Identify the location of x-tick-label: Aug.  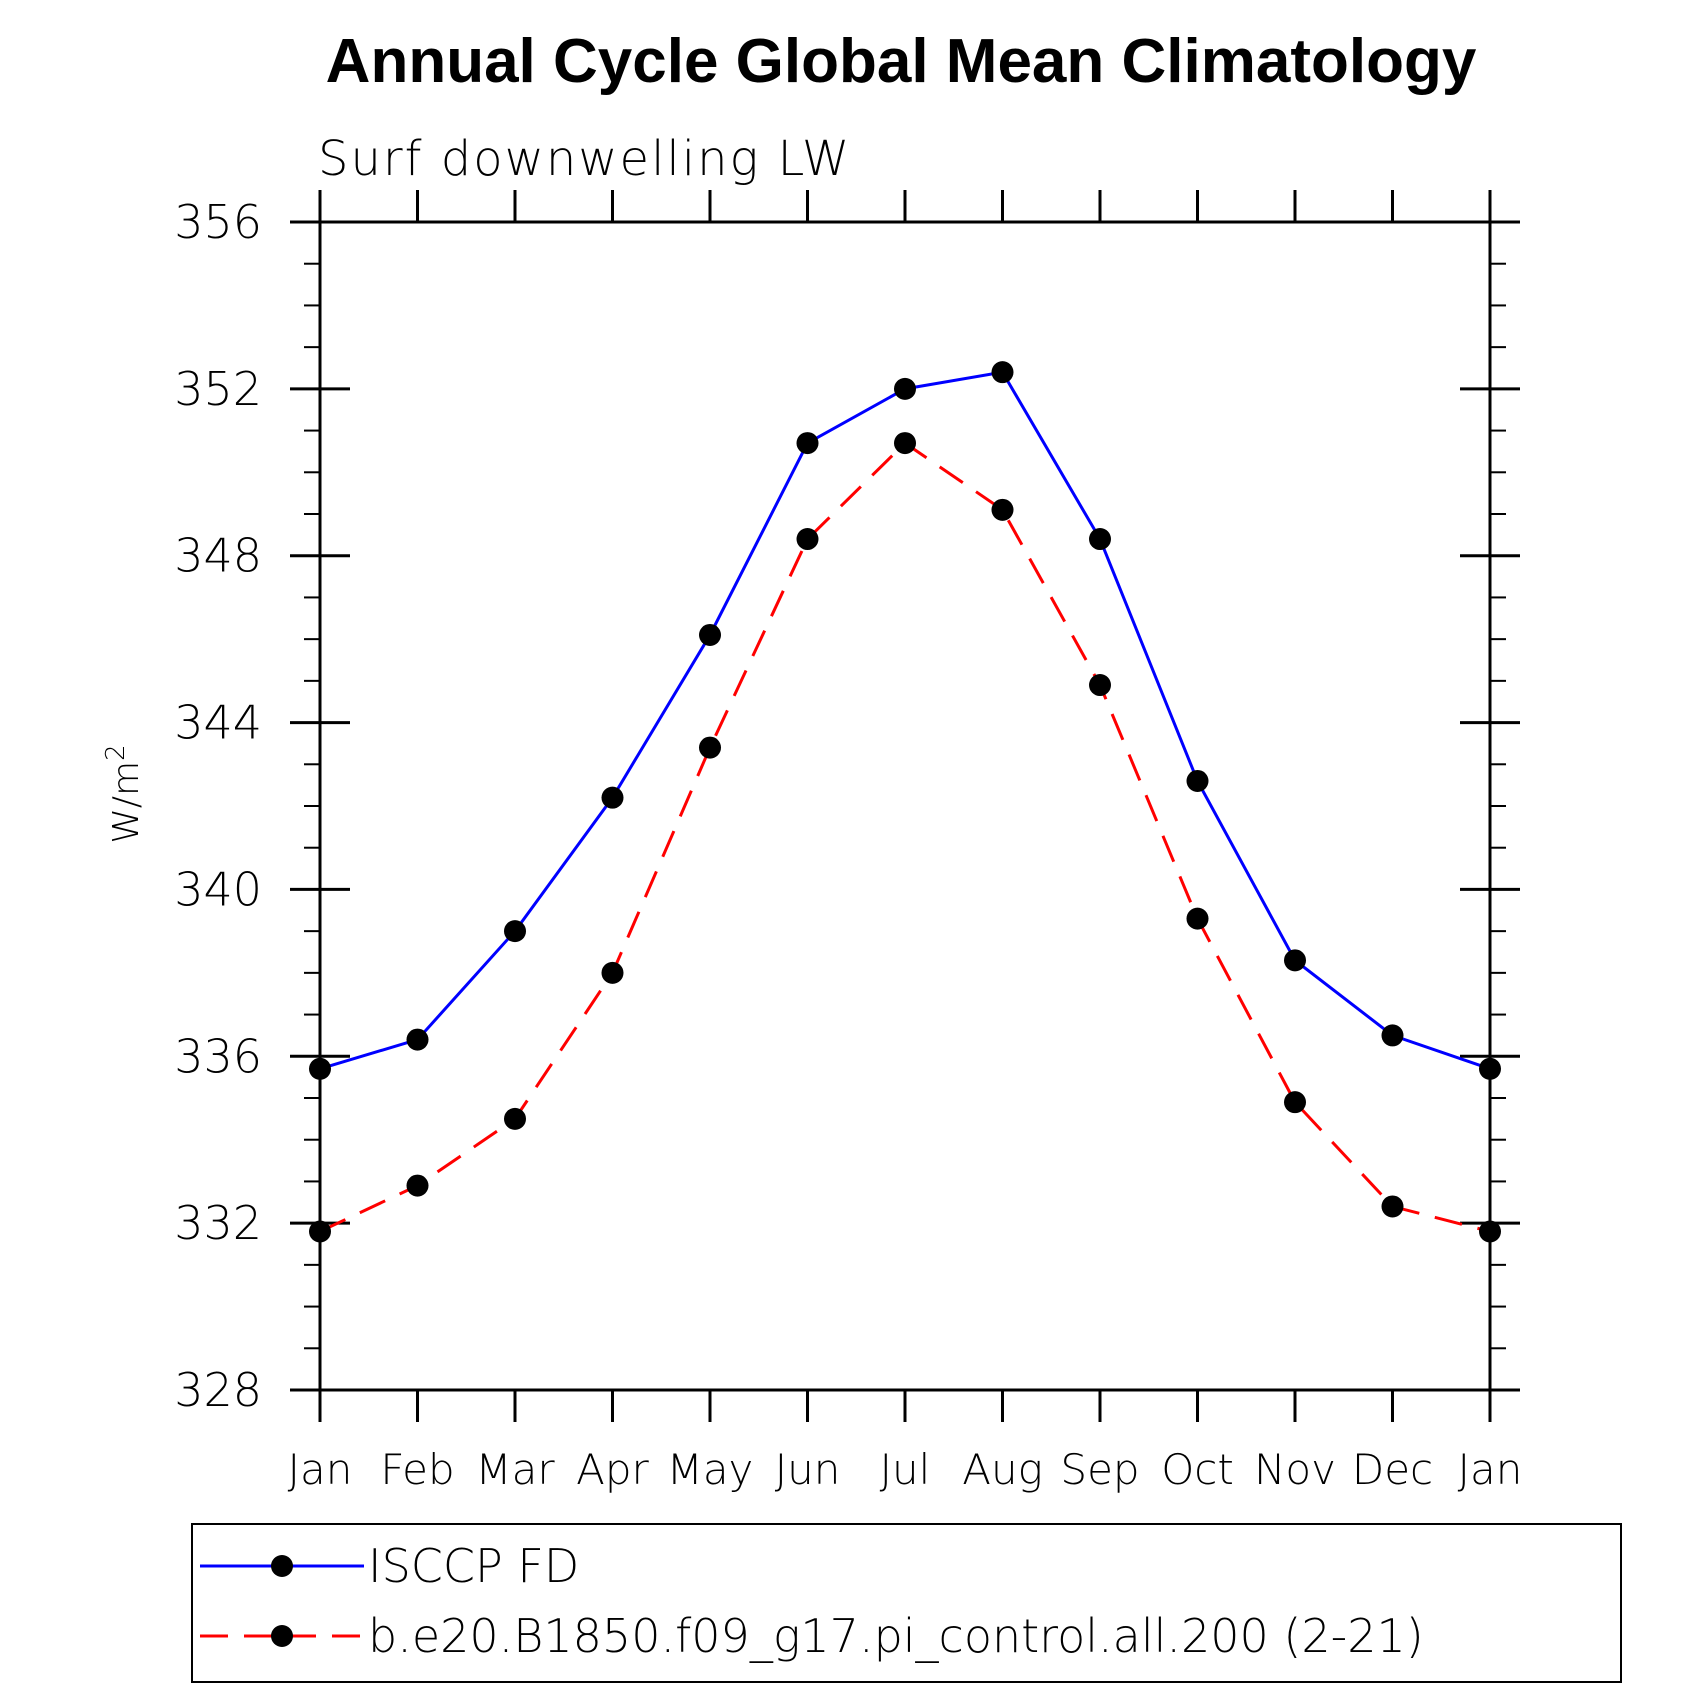
(1002, 1469).